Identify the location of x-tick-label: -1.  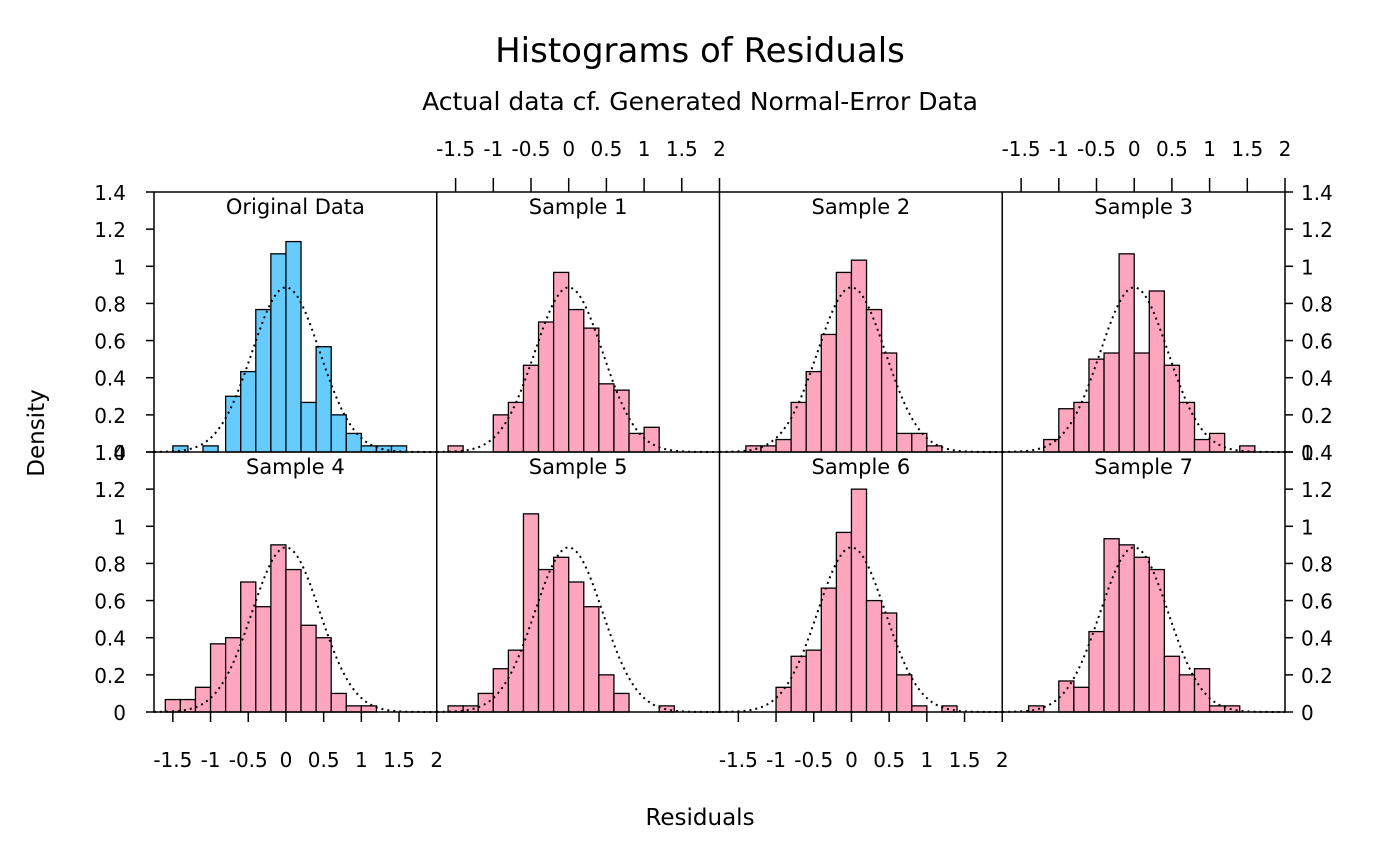
(211, 760).